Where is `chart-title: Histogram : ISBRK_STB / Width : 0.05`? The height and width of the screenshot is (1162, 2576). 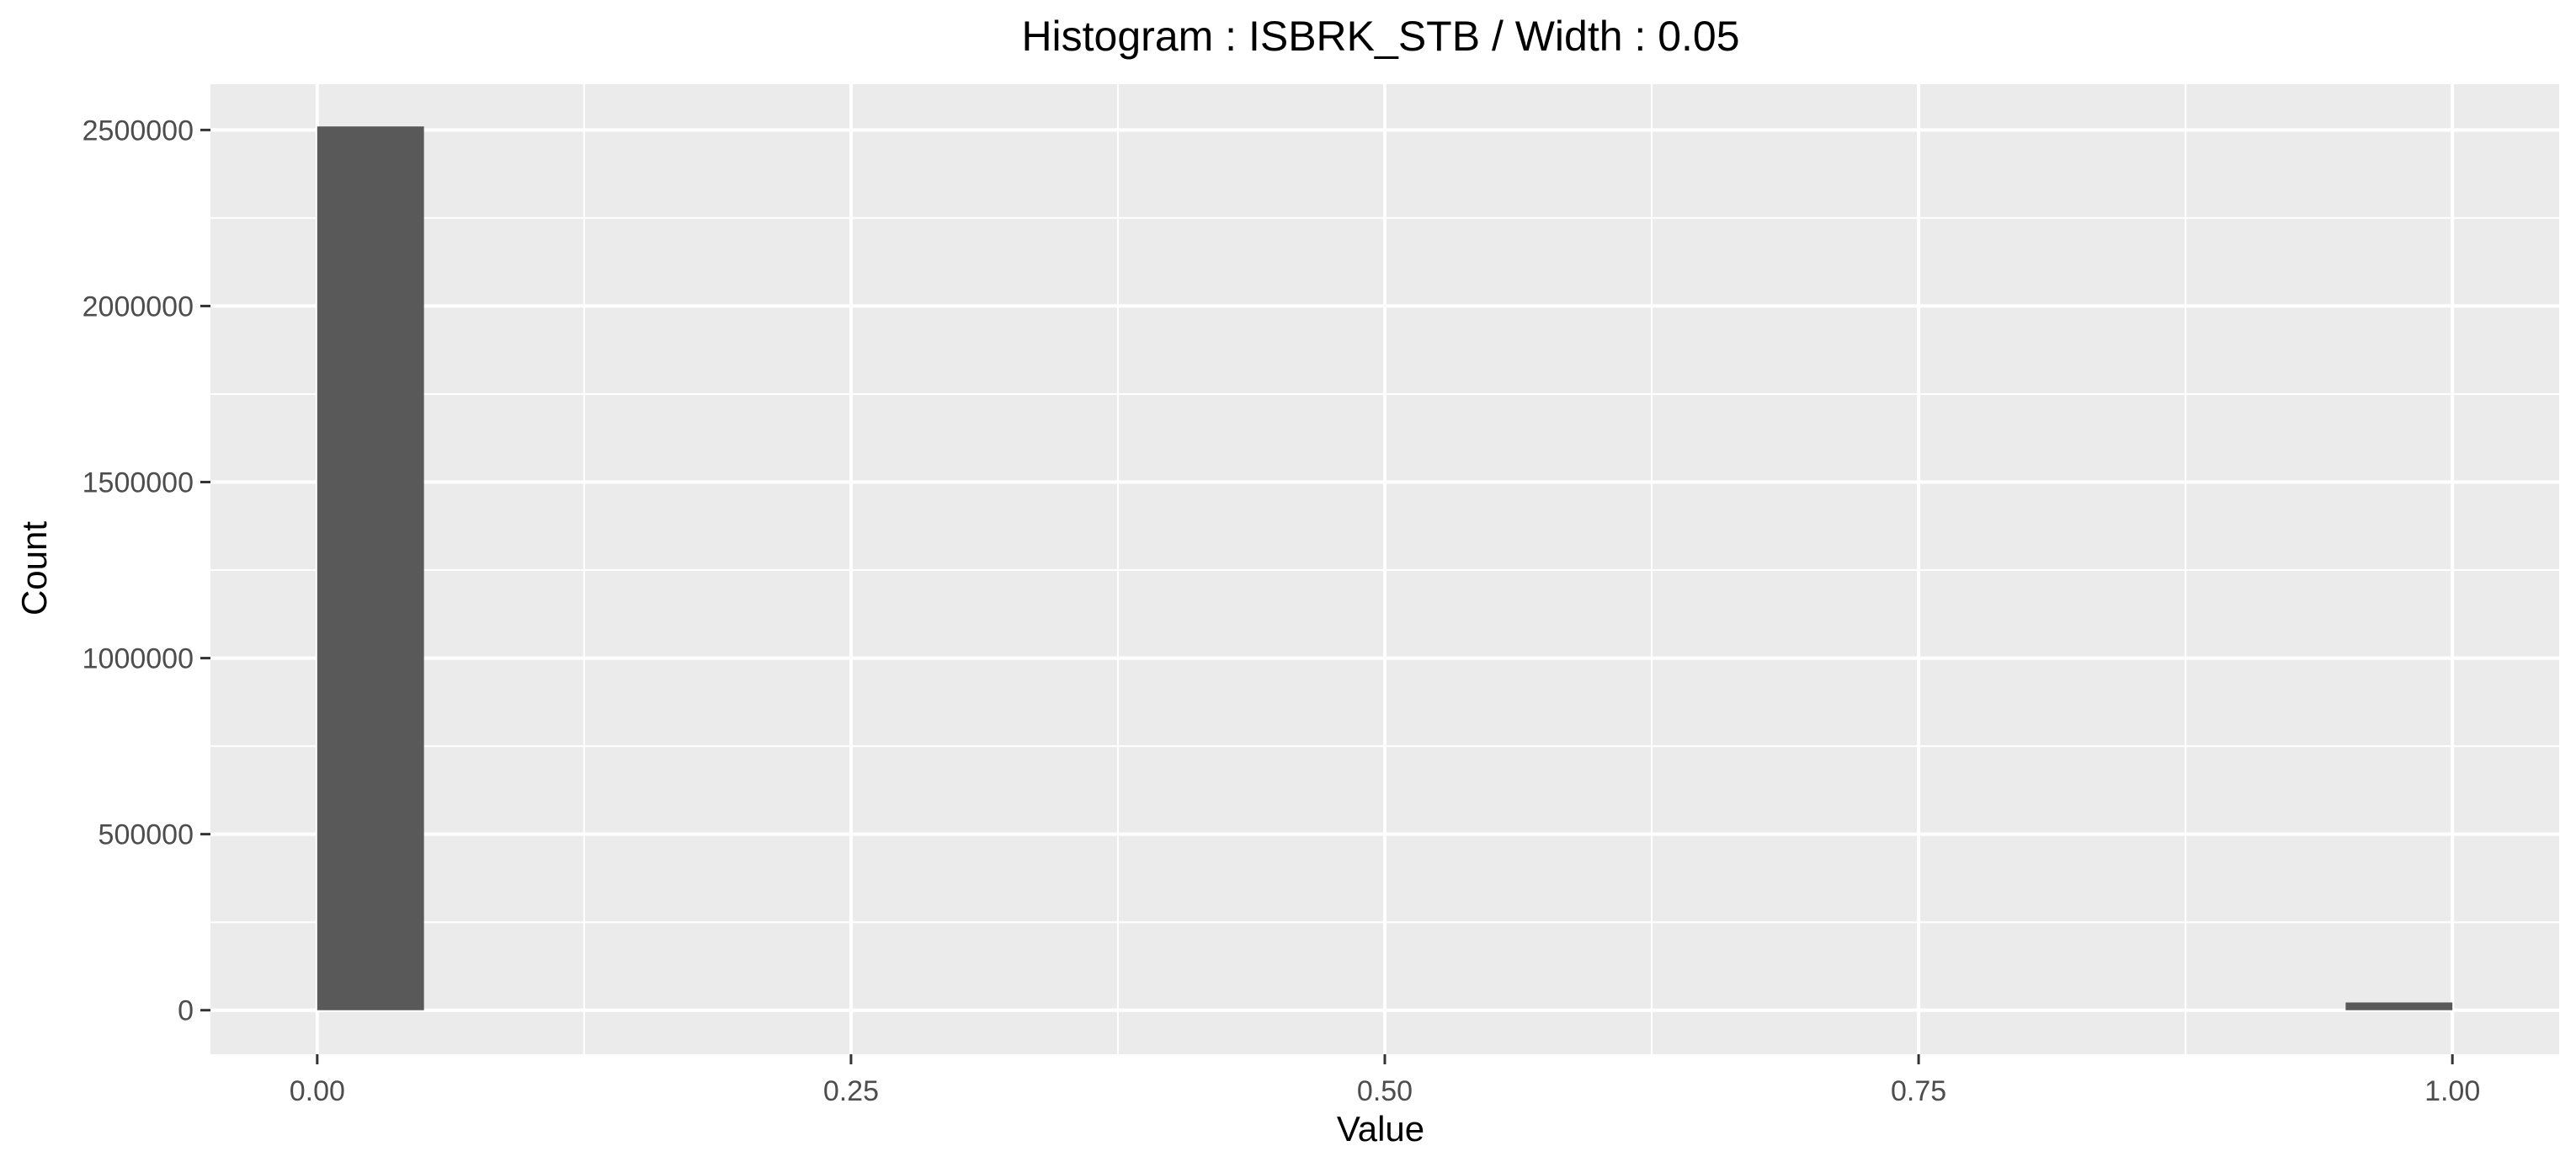 chart-title: Histogram : ISBRK_STB / Width : 0.05 is located at coordinates (1380, 36).